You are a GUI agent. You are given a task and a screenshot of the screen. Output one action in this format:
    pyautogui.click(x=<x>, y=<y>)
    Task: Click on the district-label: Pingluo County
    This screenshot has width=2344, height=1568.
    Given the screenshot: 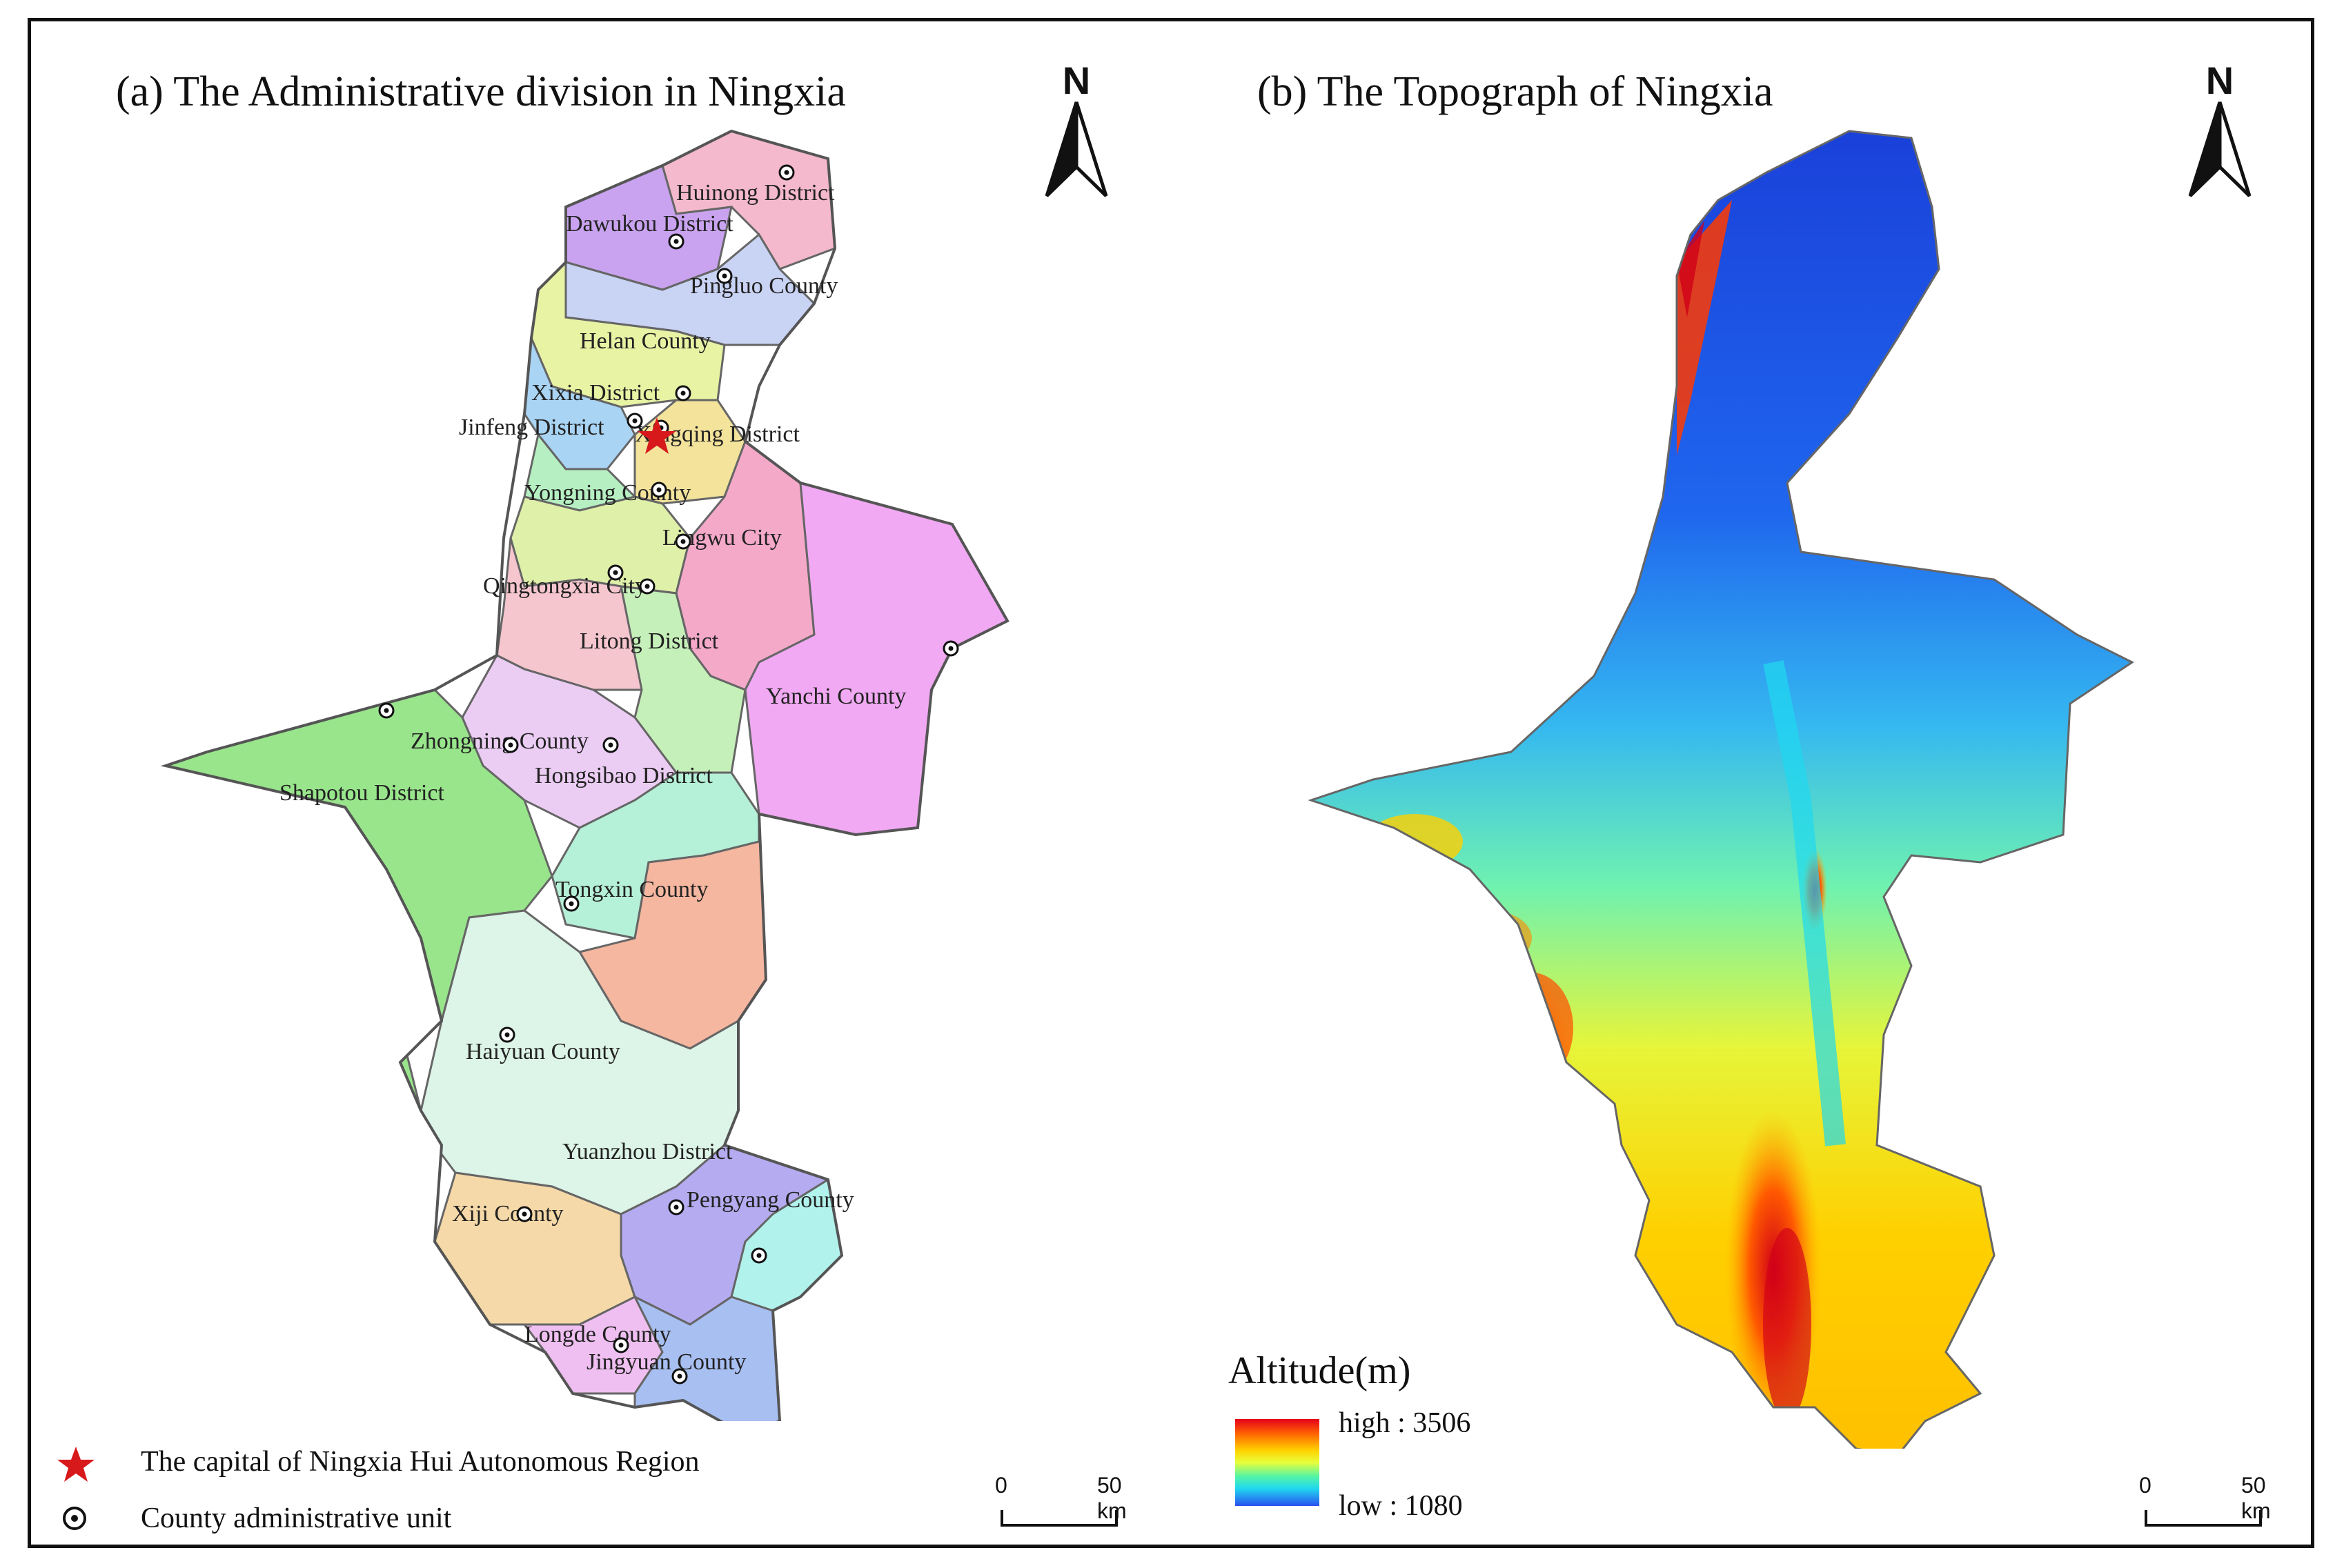 What is the action you would take?
    pyautogui.click(x=764, y=286)
    